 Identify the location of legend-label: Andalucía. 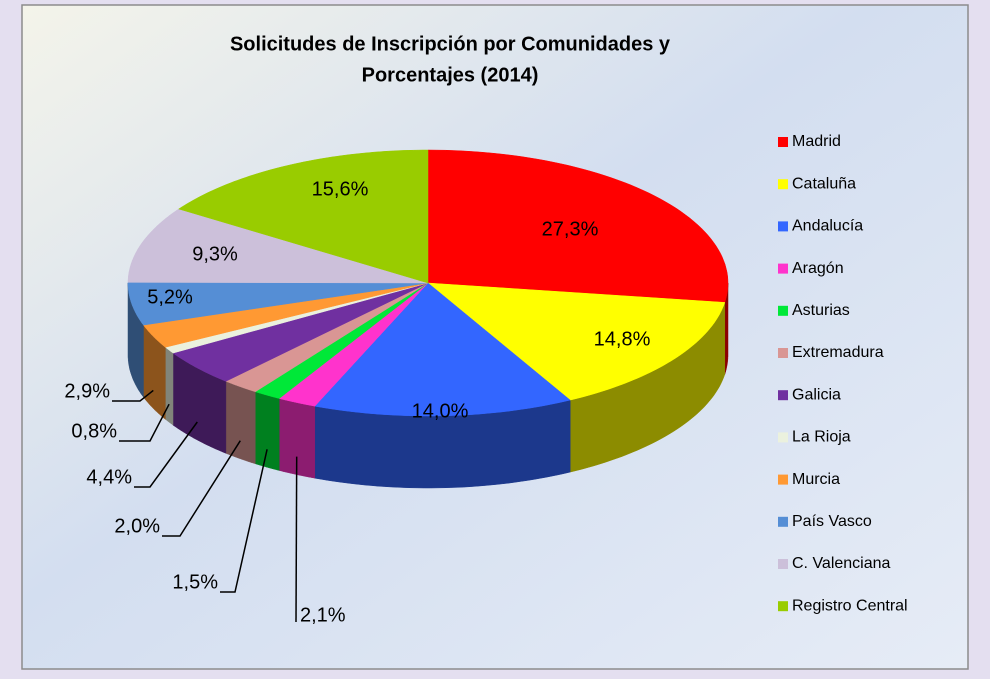
(827, 226).